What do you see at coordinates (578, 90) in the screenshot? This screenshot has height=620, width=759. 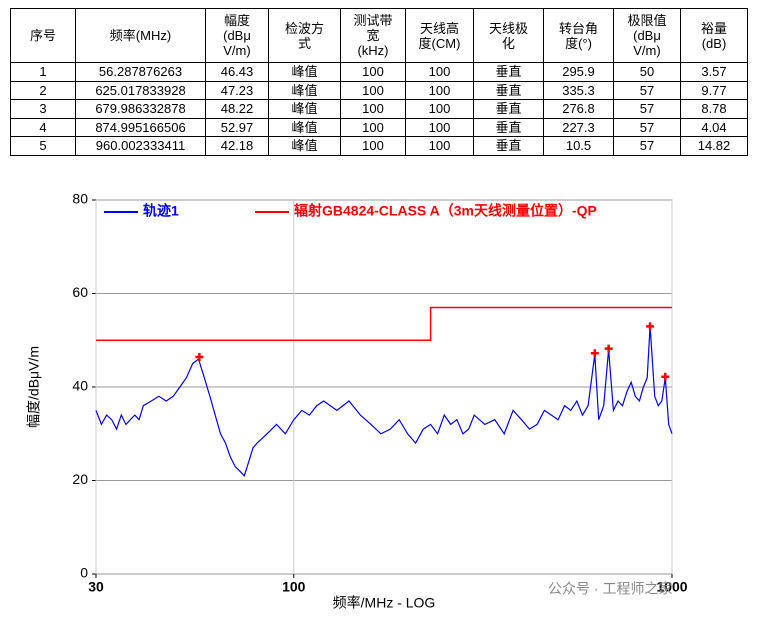 I see `table-cell: 335.3` at bounding box center [578, 90].